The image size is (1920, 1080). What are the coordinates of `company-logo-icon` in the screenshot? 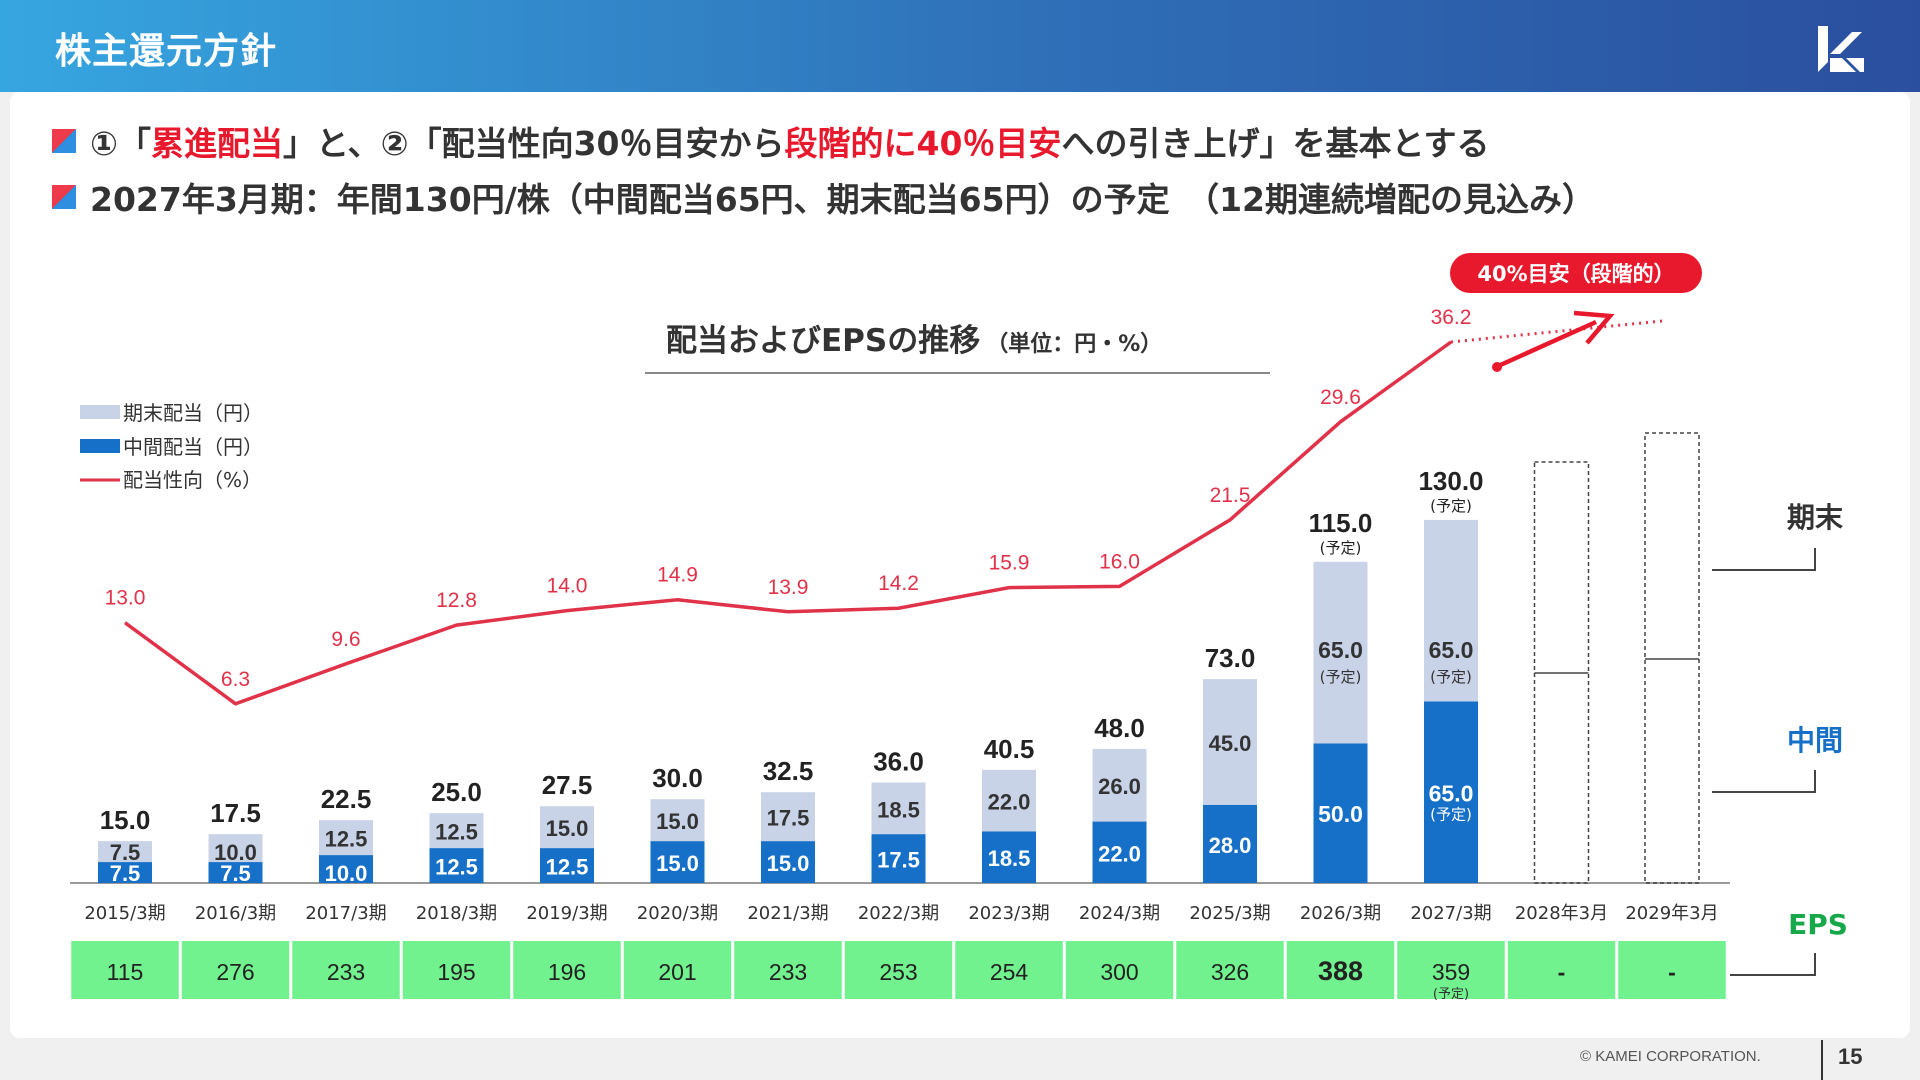 It's located at (1841, 49).